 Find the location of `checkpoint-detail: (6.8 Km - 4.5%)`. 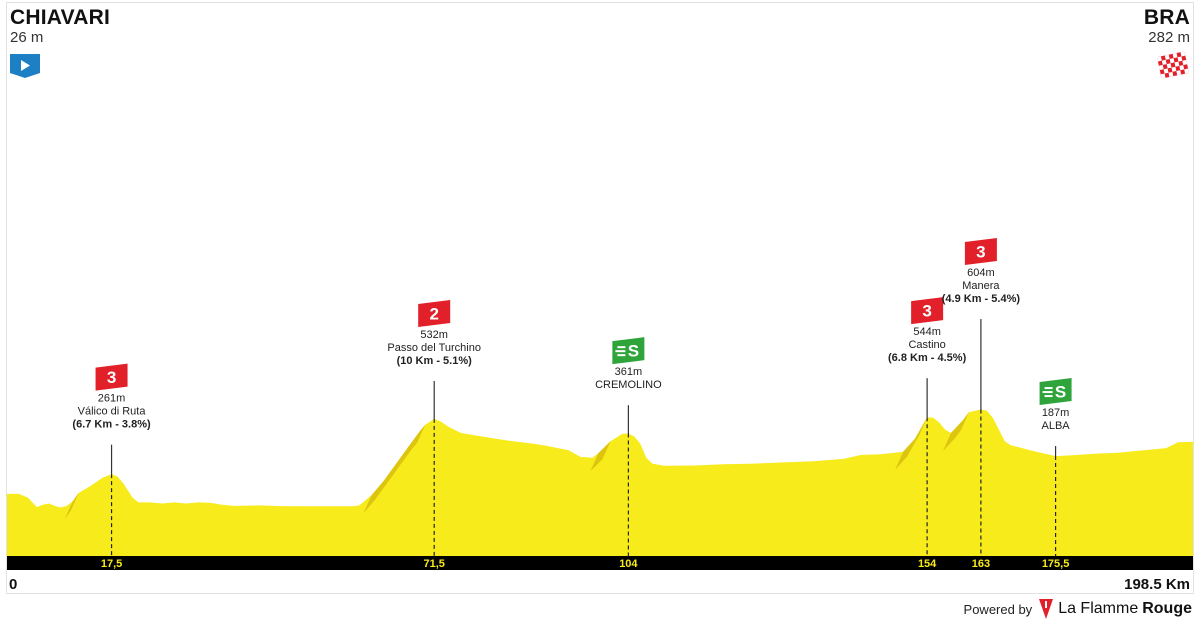

checkpoint-detail: (6.8 Km - 4.5%) is located at coordinates (927, 358).